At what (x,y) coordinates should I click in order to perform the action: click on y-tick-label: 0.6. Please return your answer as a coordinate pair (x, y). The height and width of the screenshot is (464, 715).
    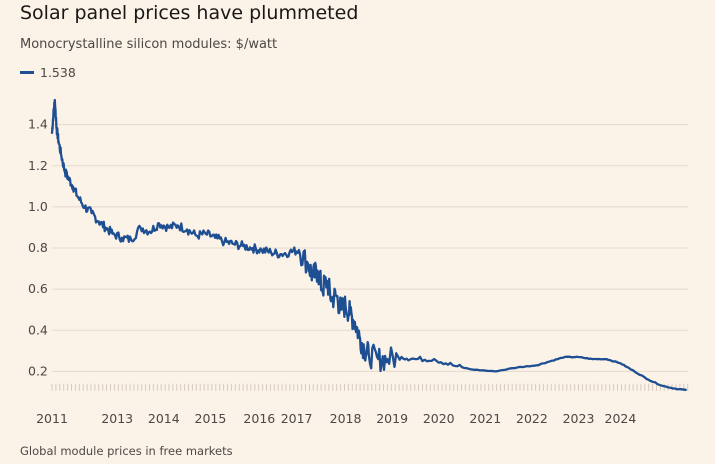
    Looking at the image, I should click on (38, 288).